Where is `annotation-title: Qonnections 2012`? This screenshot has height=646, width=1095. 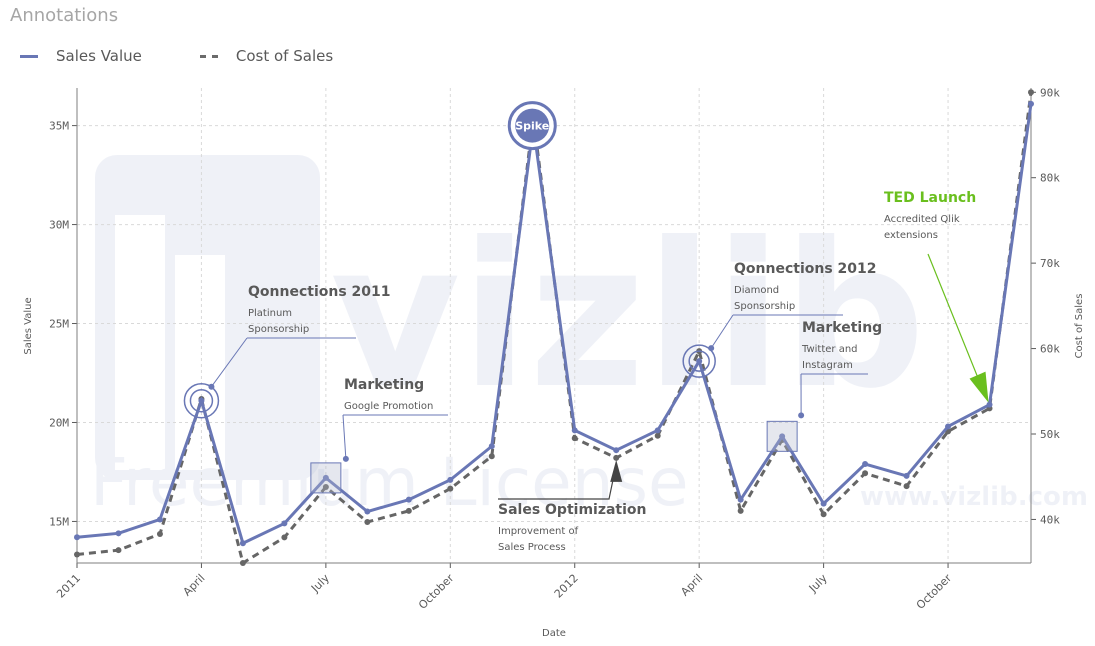 annotation-title: Qonnections 2012 is located at coordinates (805, 269).